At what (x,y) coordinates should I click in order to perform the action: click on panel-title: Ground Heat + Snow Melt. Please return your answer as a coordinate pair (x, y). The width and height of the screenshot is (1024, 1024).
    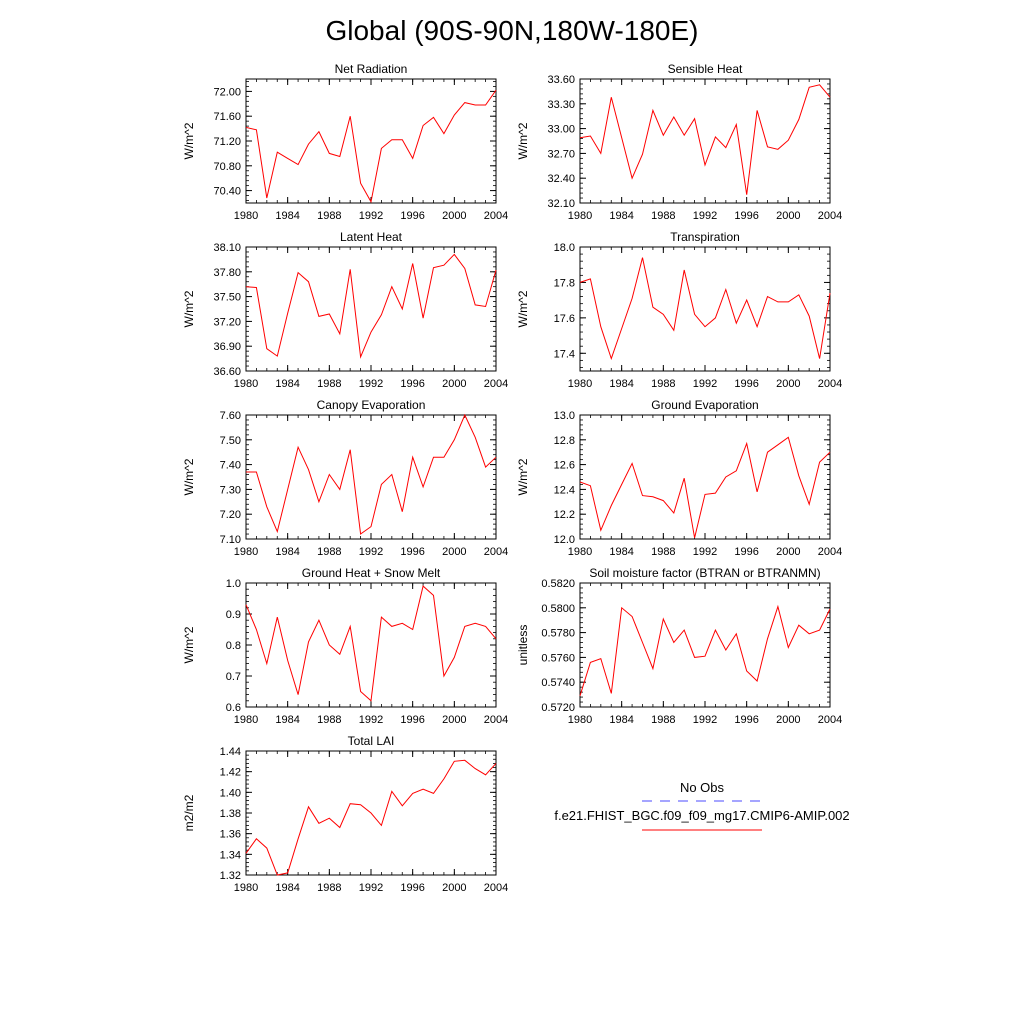
    Looking at the image, I should click on (371, 573).